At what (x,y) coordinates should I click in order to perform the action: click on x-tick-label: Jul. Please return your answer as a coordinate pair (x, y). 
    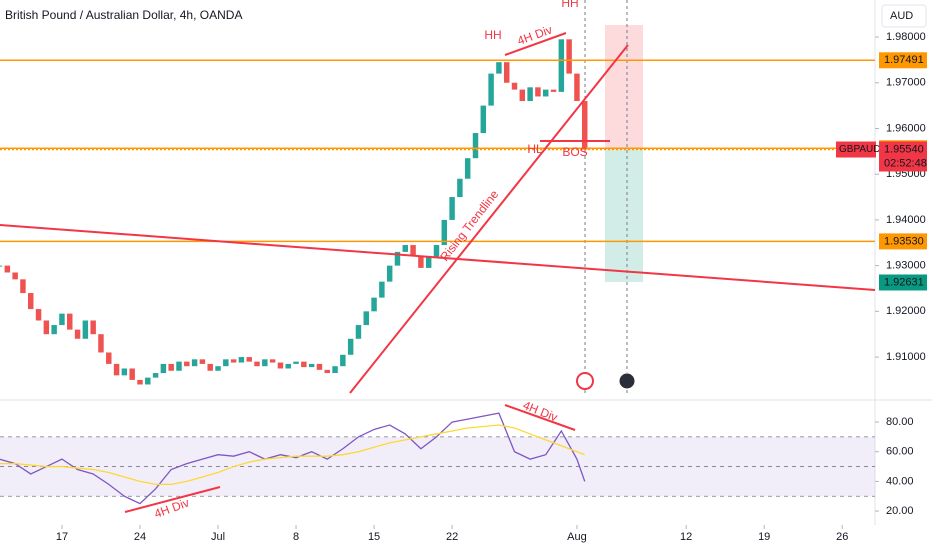
    Looking at the image, I should click on (218, 537).